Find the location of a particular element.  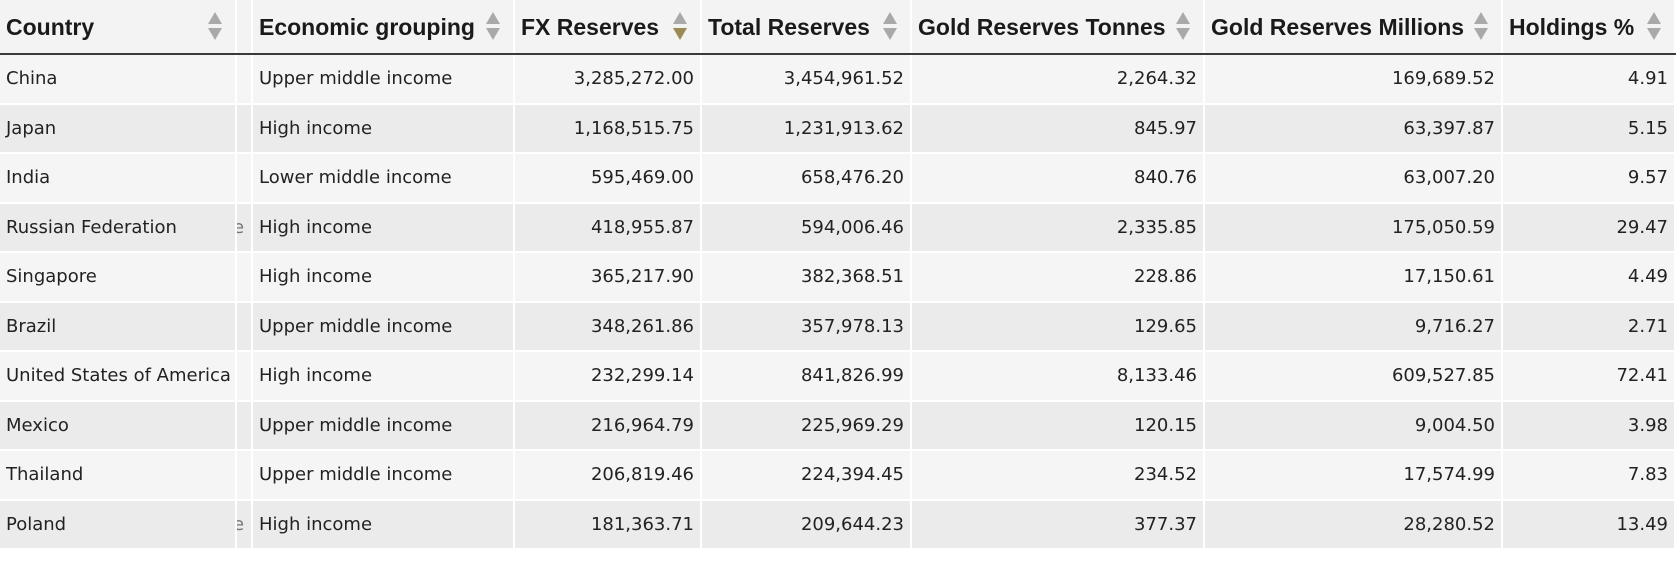

cell-holdings-percent: 2.71 is located at coordinates (1589, 326).